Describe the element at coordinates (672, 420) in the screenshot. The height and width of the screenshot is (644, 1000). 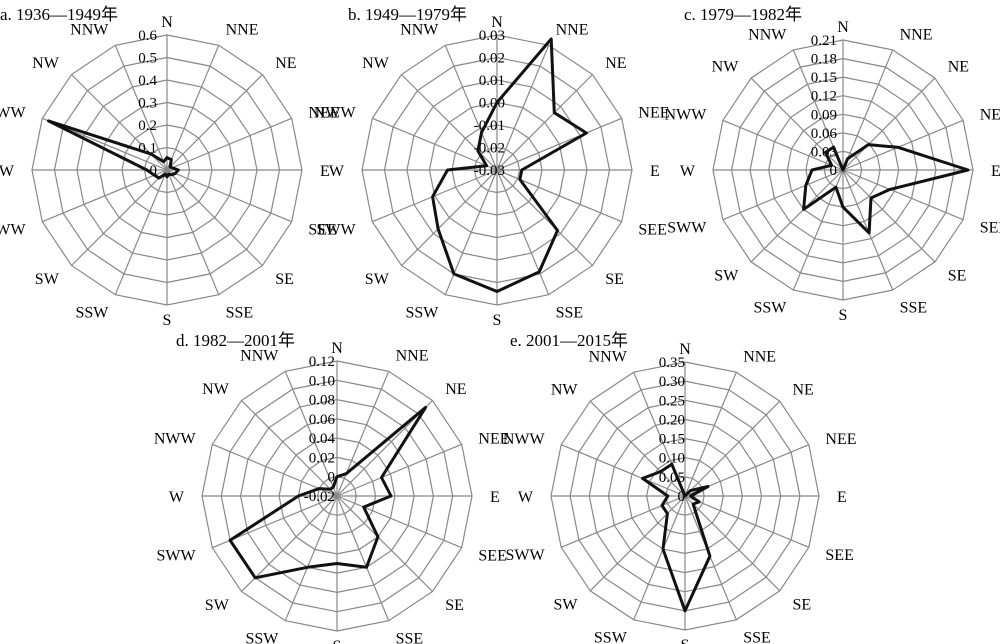
I see `tick-label: 0.20` at that location.